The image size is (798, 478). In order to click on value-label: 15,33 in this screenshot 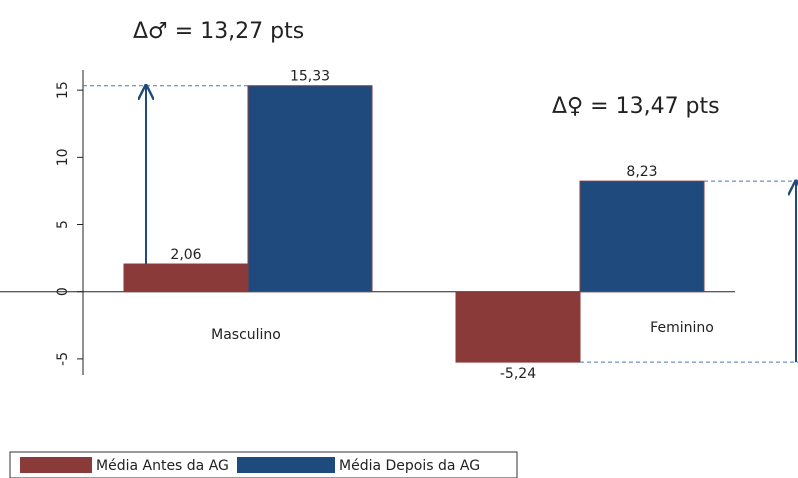, I will do `click(310, 77)`.